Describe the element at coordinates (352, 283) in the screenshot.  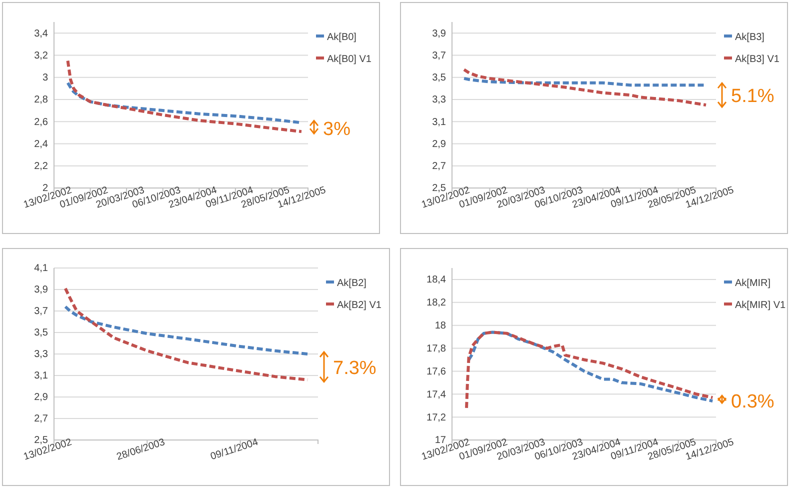
I see `legend-label: Ak[B2]` at that location.